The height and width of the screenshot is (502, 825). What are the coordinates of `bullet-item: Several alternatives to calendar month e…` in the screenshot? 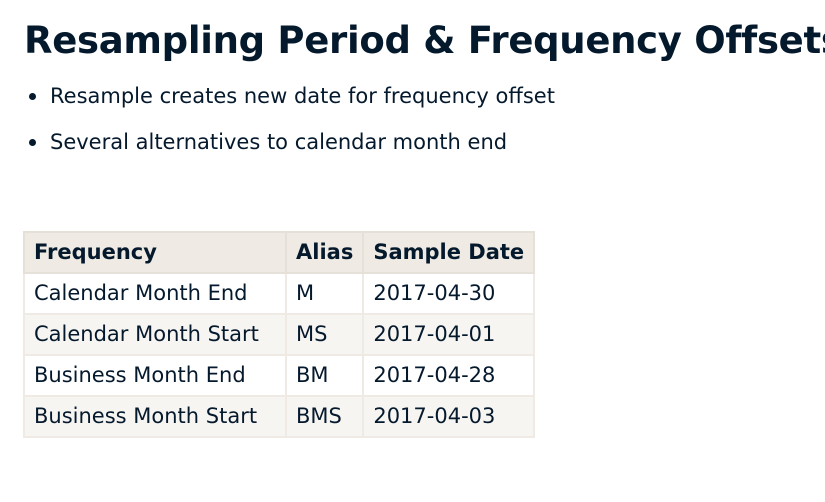 It's located at (289, 142).